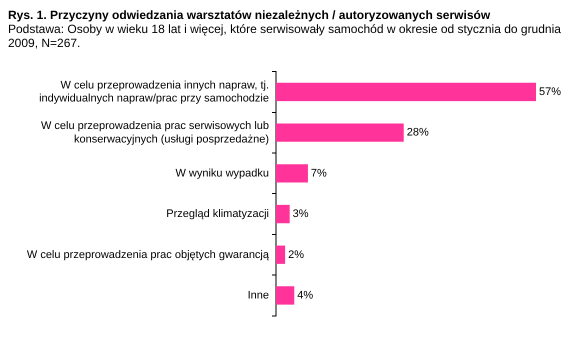 The image size is (580, 349). I want to click on data-label: 57%, so click(550, 92).